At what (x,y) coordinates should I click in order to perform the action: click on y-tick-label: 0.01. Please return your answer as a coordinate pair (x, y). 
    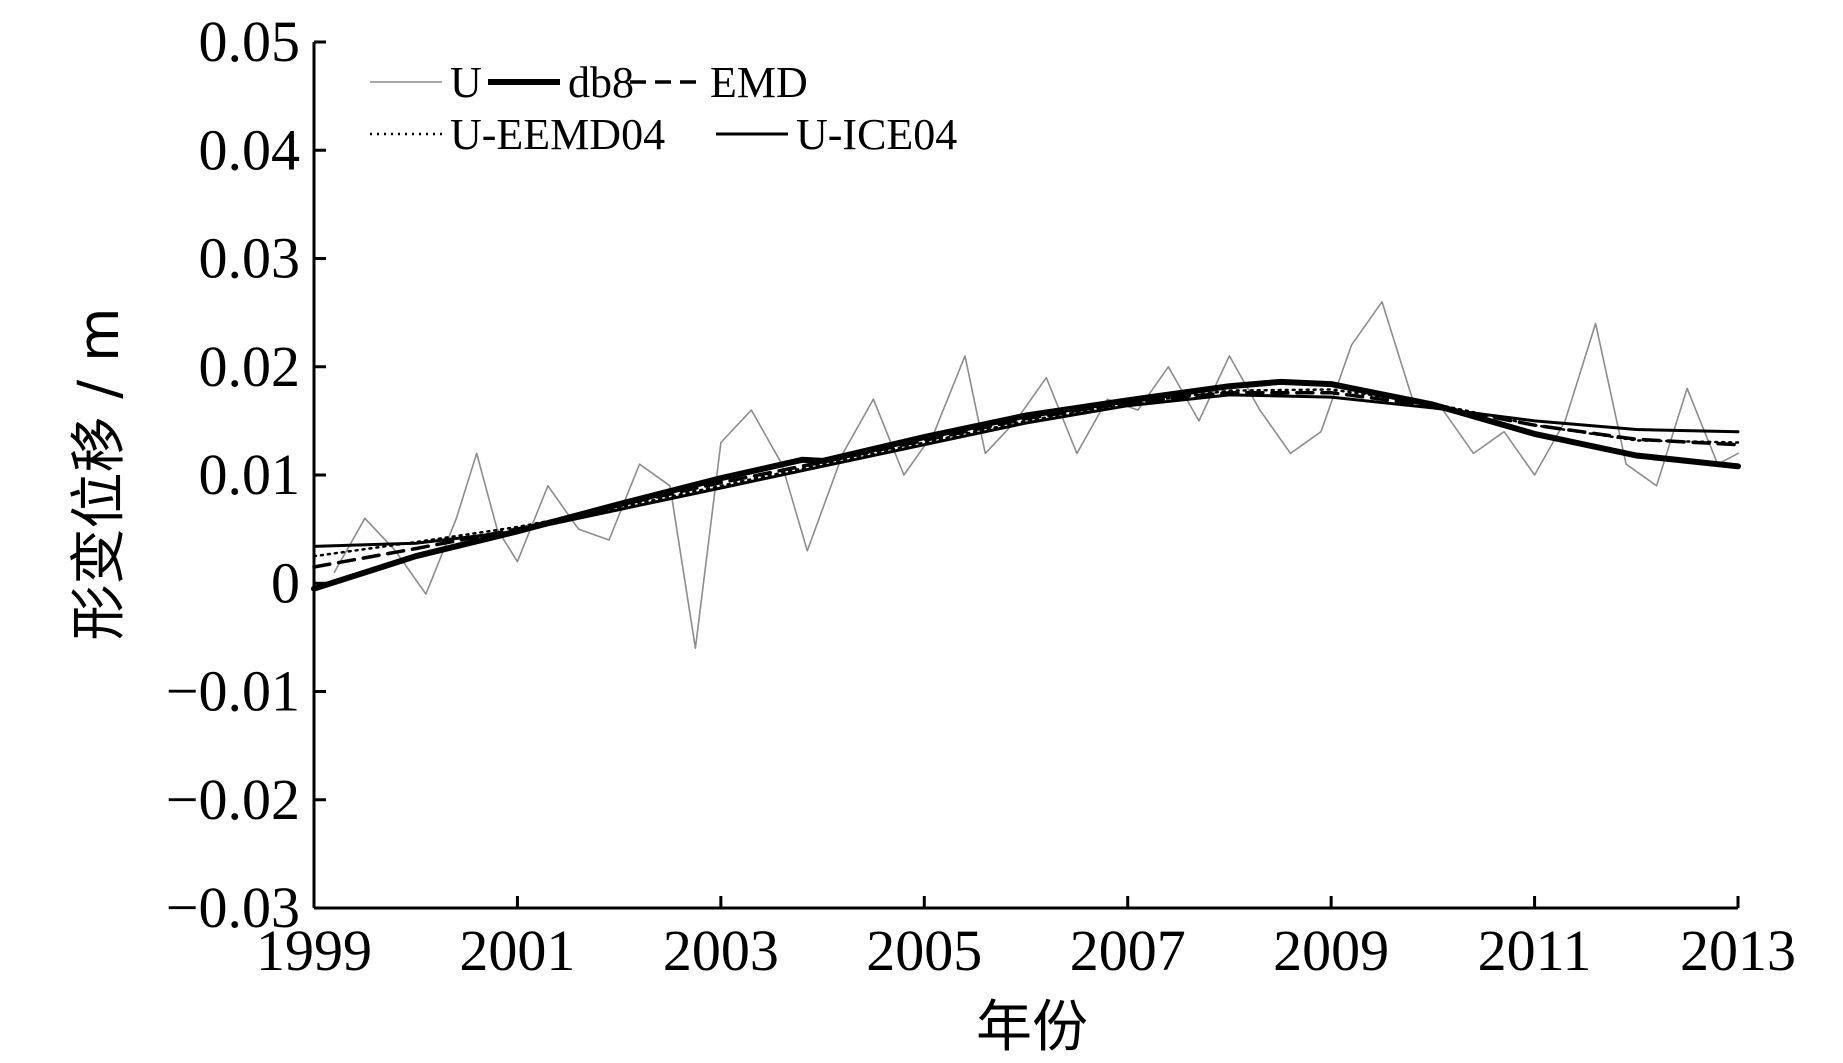
    Looking at the image, I should click on (250, 474).